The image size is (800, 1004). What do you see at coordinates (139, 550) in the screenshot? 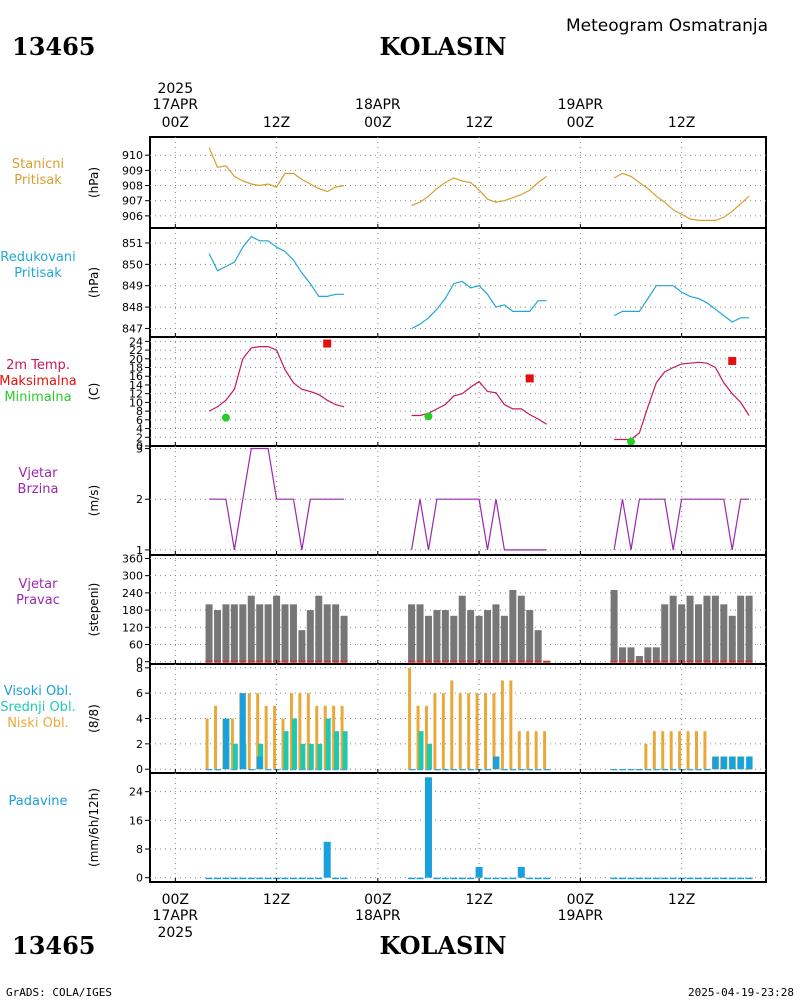
I see `y-tick-label: 1` at bounding box center [139, 550].